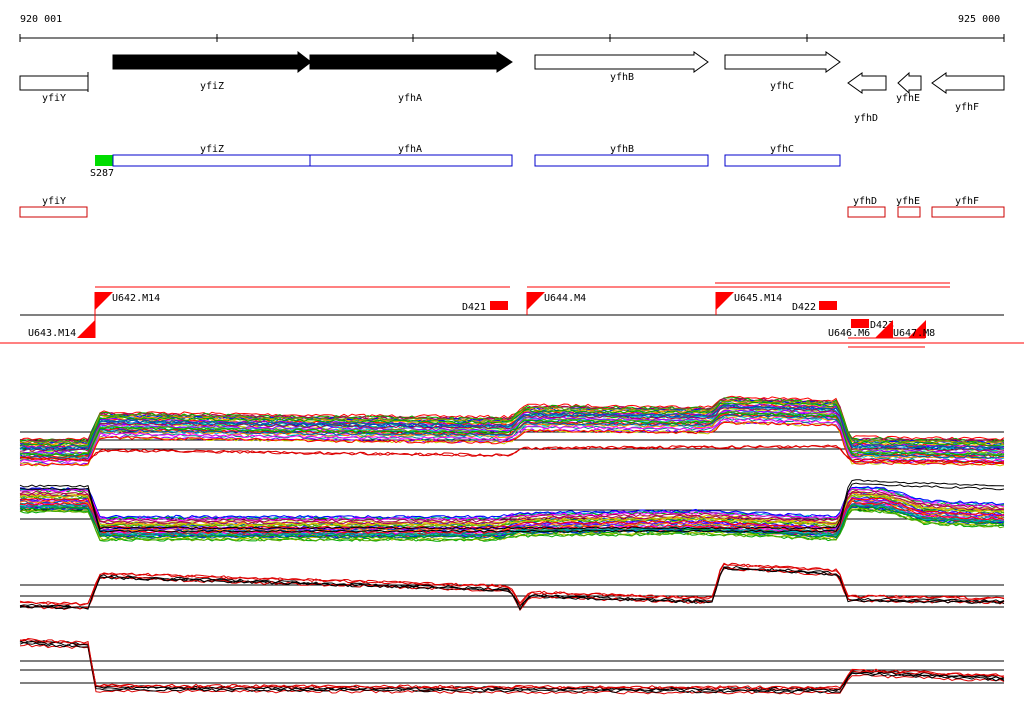  I want to click on marker-green, so click(104, 160).